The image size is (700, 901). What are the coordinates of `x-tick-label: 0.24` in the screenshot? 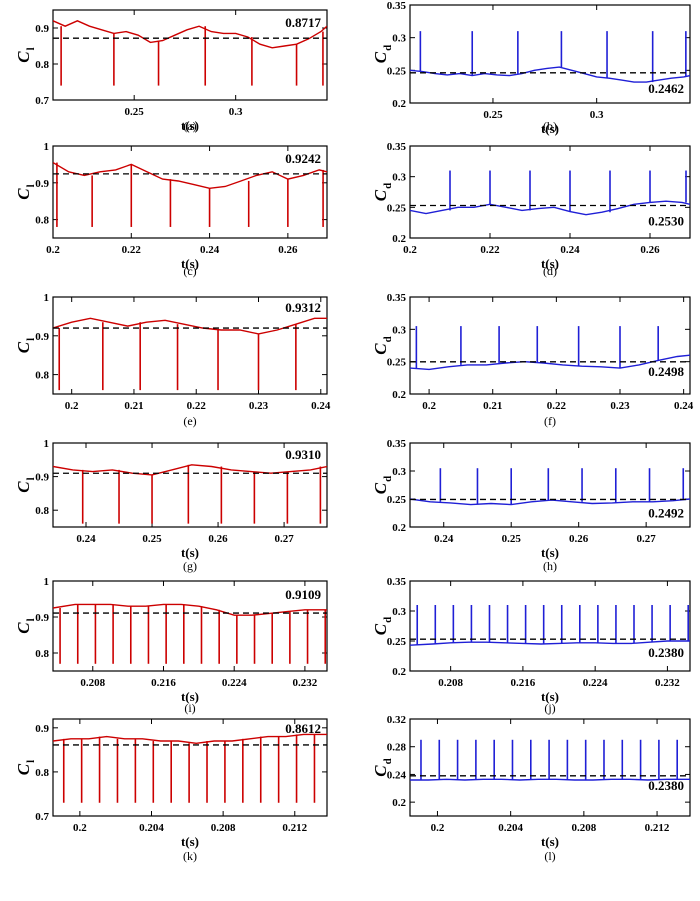 It's located at (684, 406).